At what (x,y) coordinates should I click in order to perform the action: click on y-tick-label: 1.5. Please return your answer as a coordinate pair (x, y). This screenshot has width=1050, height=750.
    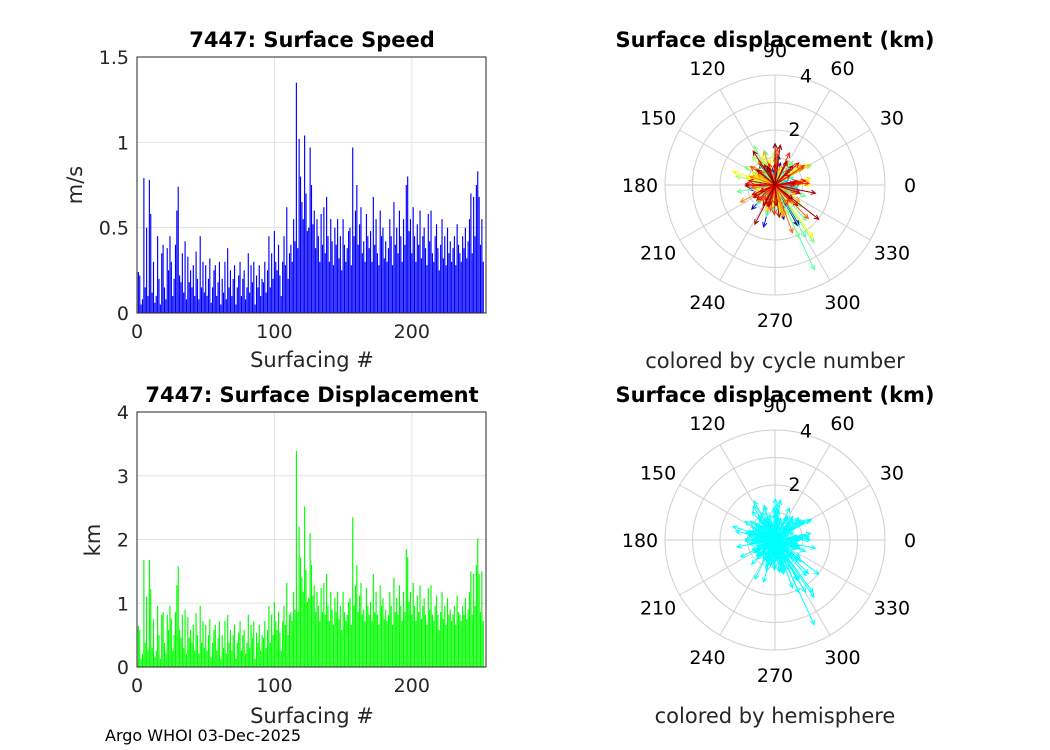
    Looking at the image, I should click on (114, 58).